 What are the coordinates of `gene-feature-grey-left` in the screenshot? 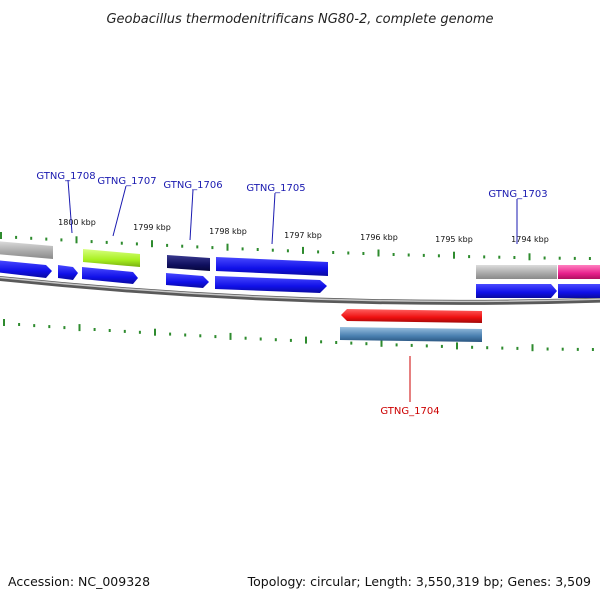 It's located at (26, 250).